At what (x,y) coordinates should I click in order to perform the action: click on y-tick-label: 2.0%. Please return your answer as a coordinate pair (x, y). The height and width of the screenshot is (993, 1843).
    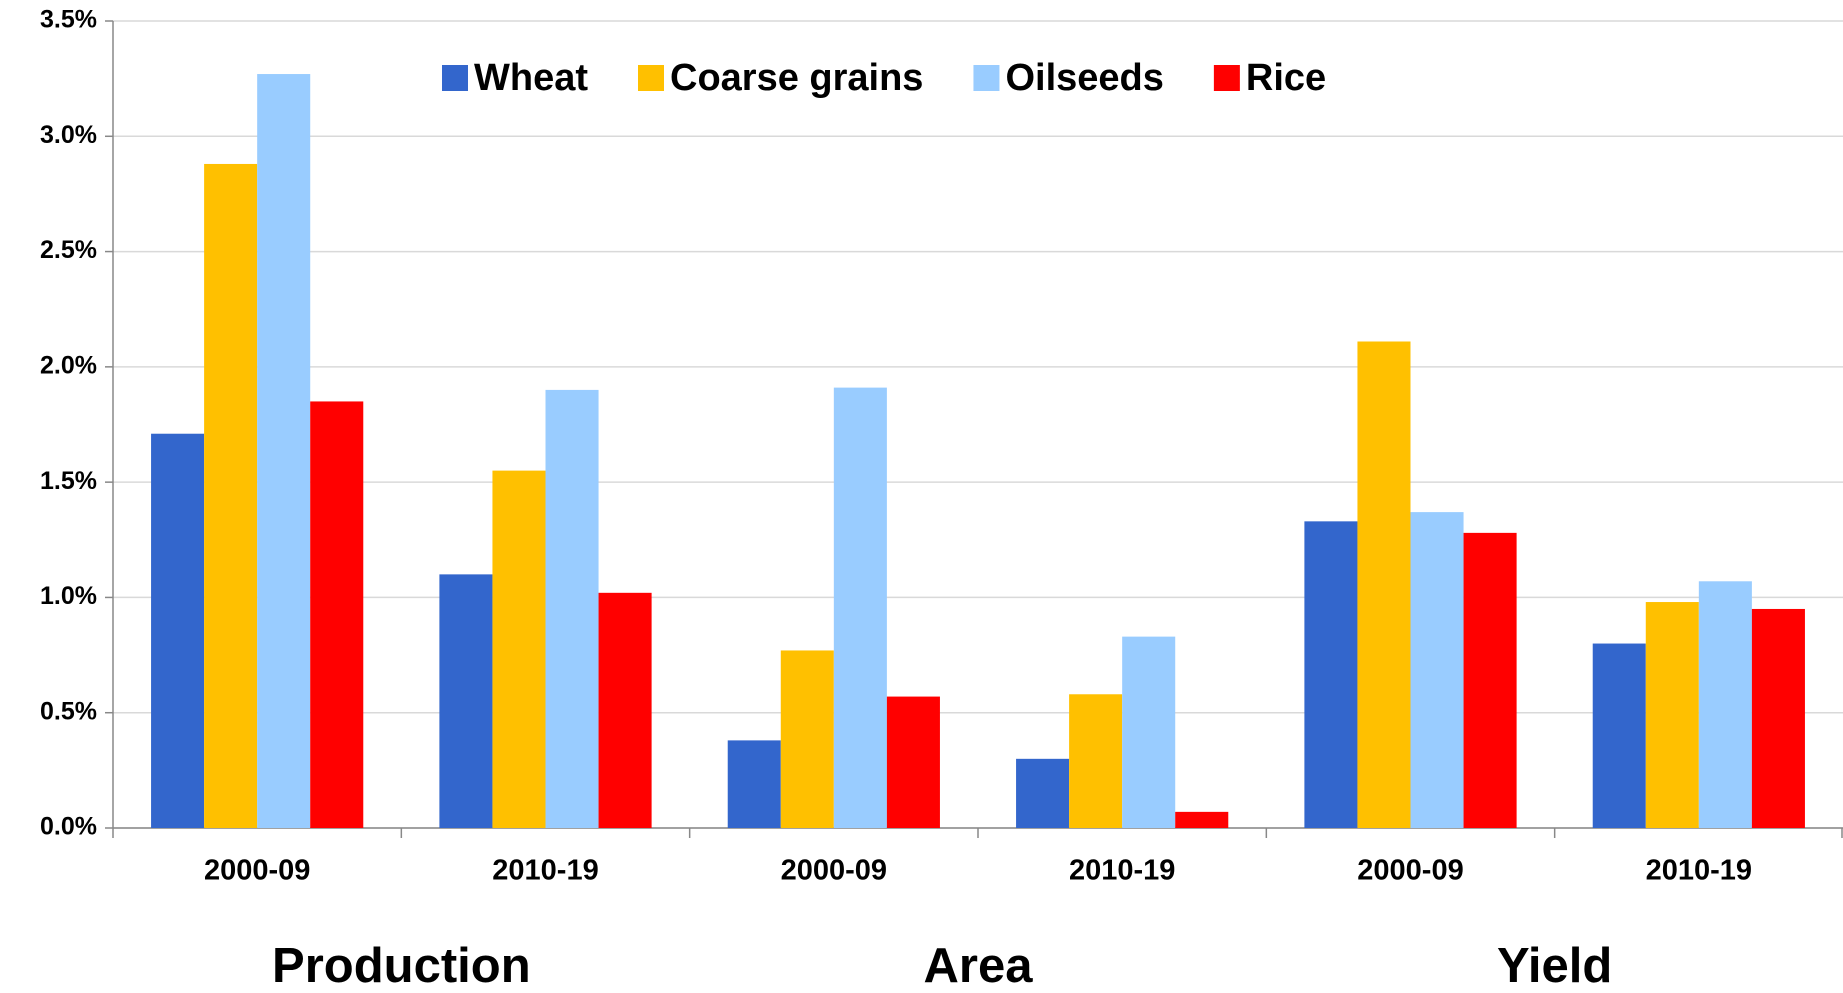
    Looking at the image, I should click on (68, 365).